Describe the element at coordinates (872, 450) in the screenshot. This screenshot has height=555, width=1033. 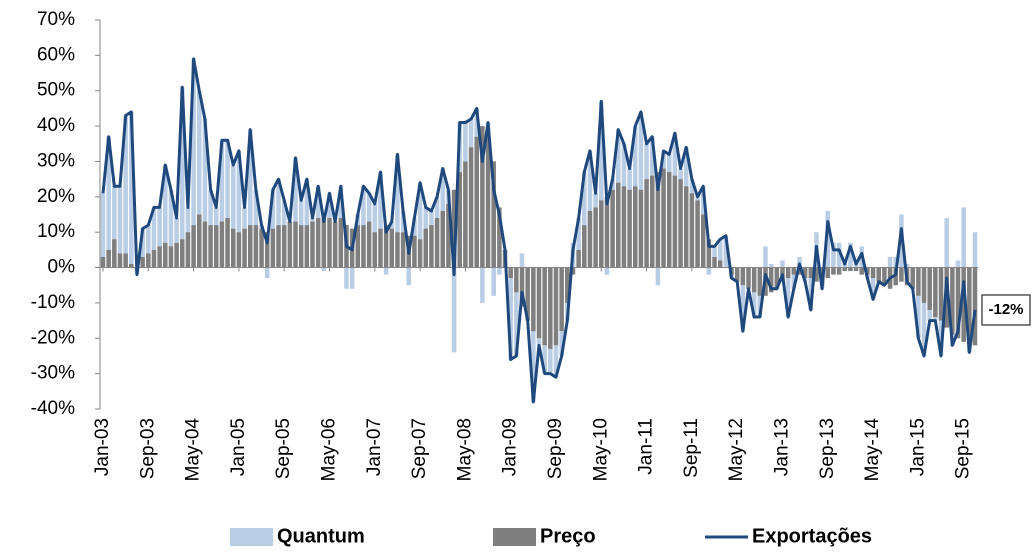
I see `x-tick-label: May-14` at that location.